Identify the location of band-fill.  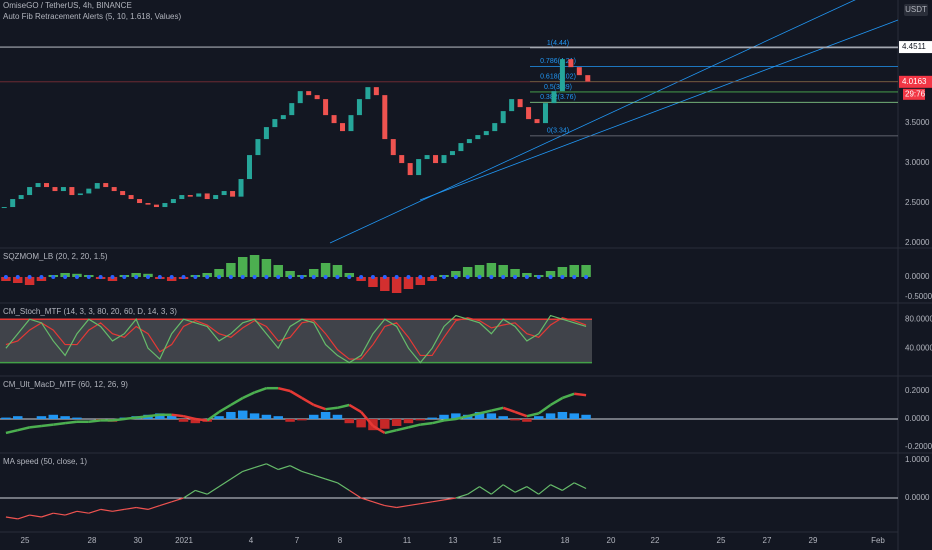
(296, 341).